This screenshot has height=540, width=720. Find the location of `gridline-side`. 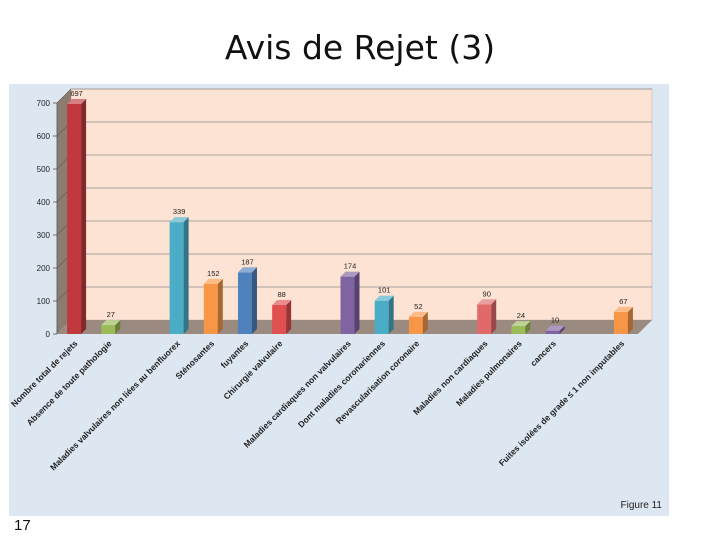

gridline-side is located at coordinates (64, 96).